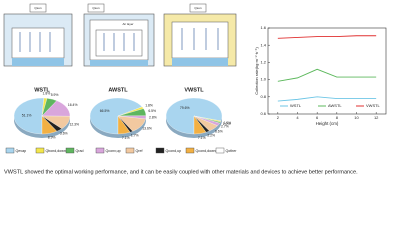 This screenshot has height=240, width=394. What do you see at coordinates (21, 151) in the screenshot?
I see `legend-label: Qevap` at bounding box center [21, 151].